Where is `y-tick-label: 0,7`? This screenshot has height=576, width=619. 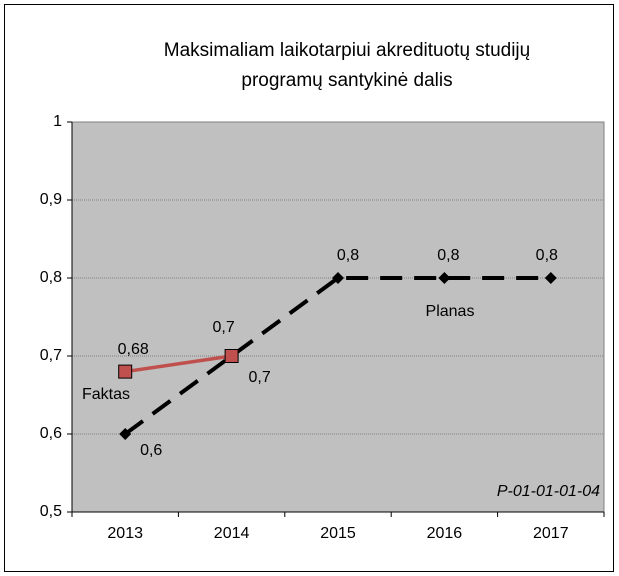
y-tick-label: 0,7 is located at coordinates (51, 355).